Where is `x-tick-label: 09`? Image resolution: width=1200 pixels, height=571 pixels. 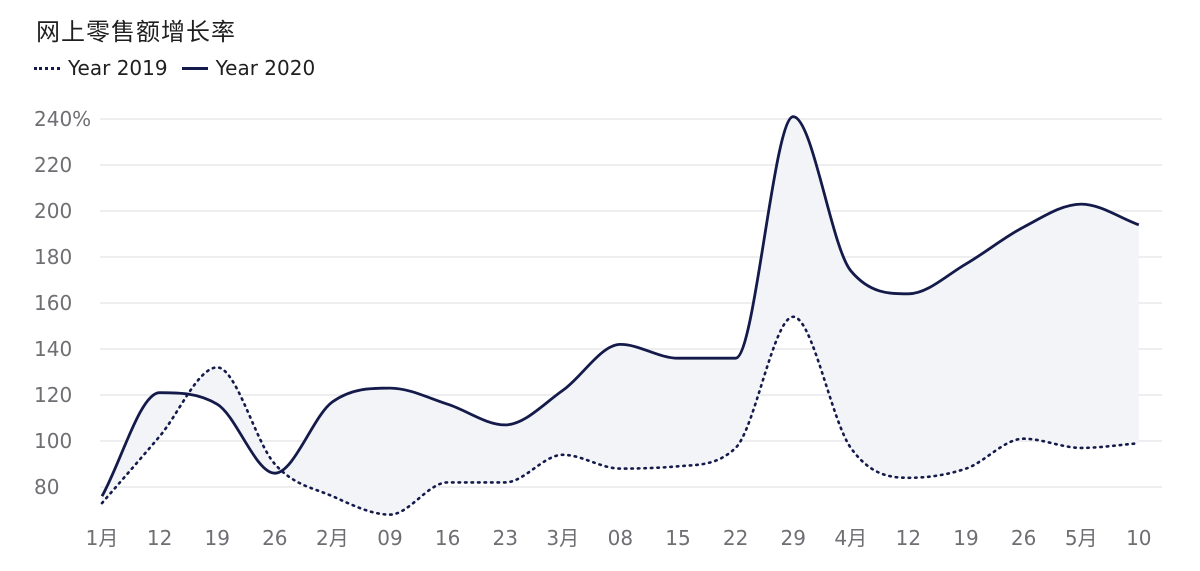
x-tick-label: 09 is located at coordinates (389, 538).